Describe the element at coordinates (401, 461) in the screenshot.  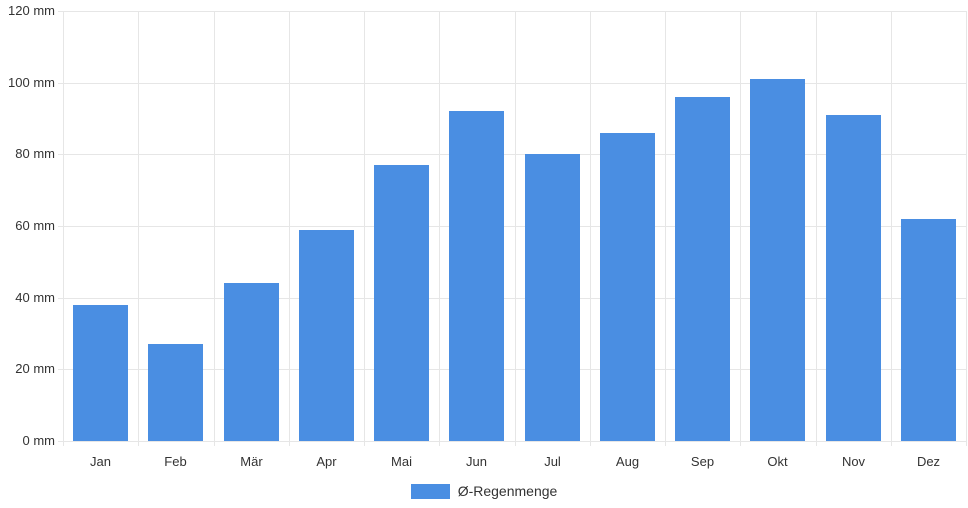
I see `x-axis-label-mai: Mai` at that location.